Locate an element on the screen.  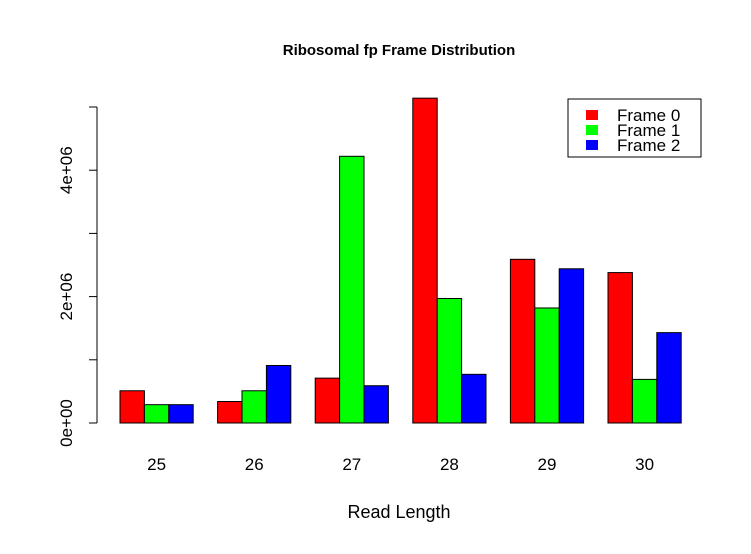
legend-label: Frame 0 is located at coordinates (648, 115).